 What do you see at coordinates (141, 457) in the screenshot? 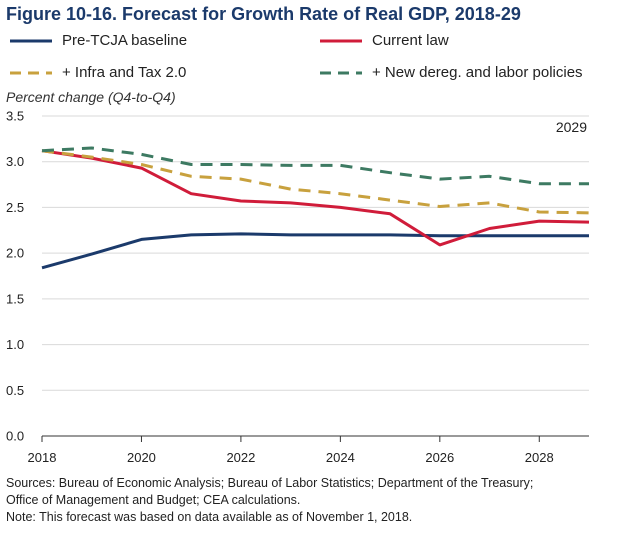
I see `x-tick-label: 2020` at bounding box center [141, 457].